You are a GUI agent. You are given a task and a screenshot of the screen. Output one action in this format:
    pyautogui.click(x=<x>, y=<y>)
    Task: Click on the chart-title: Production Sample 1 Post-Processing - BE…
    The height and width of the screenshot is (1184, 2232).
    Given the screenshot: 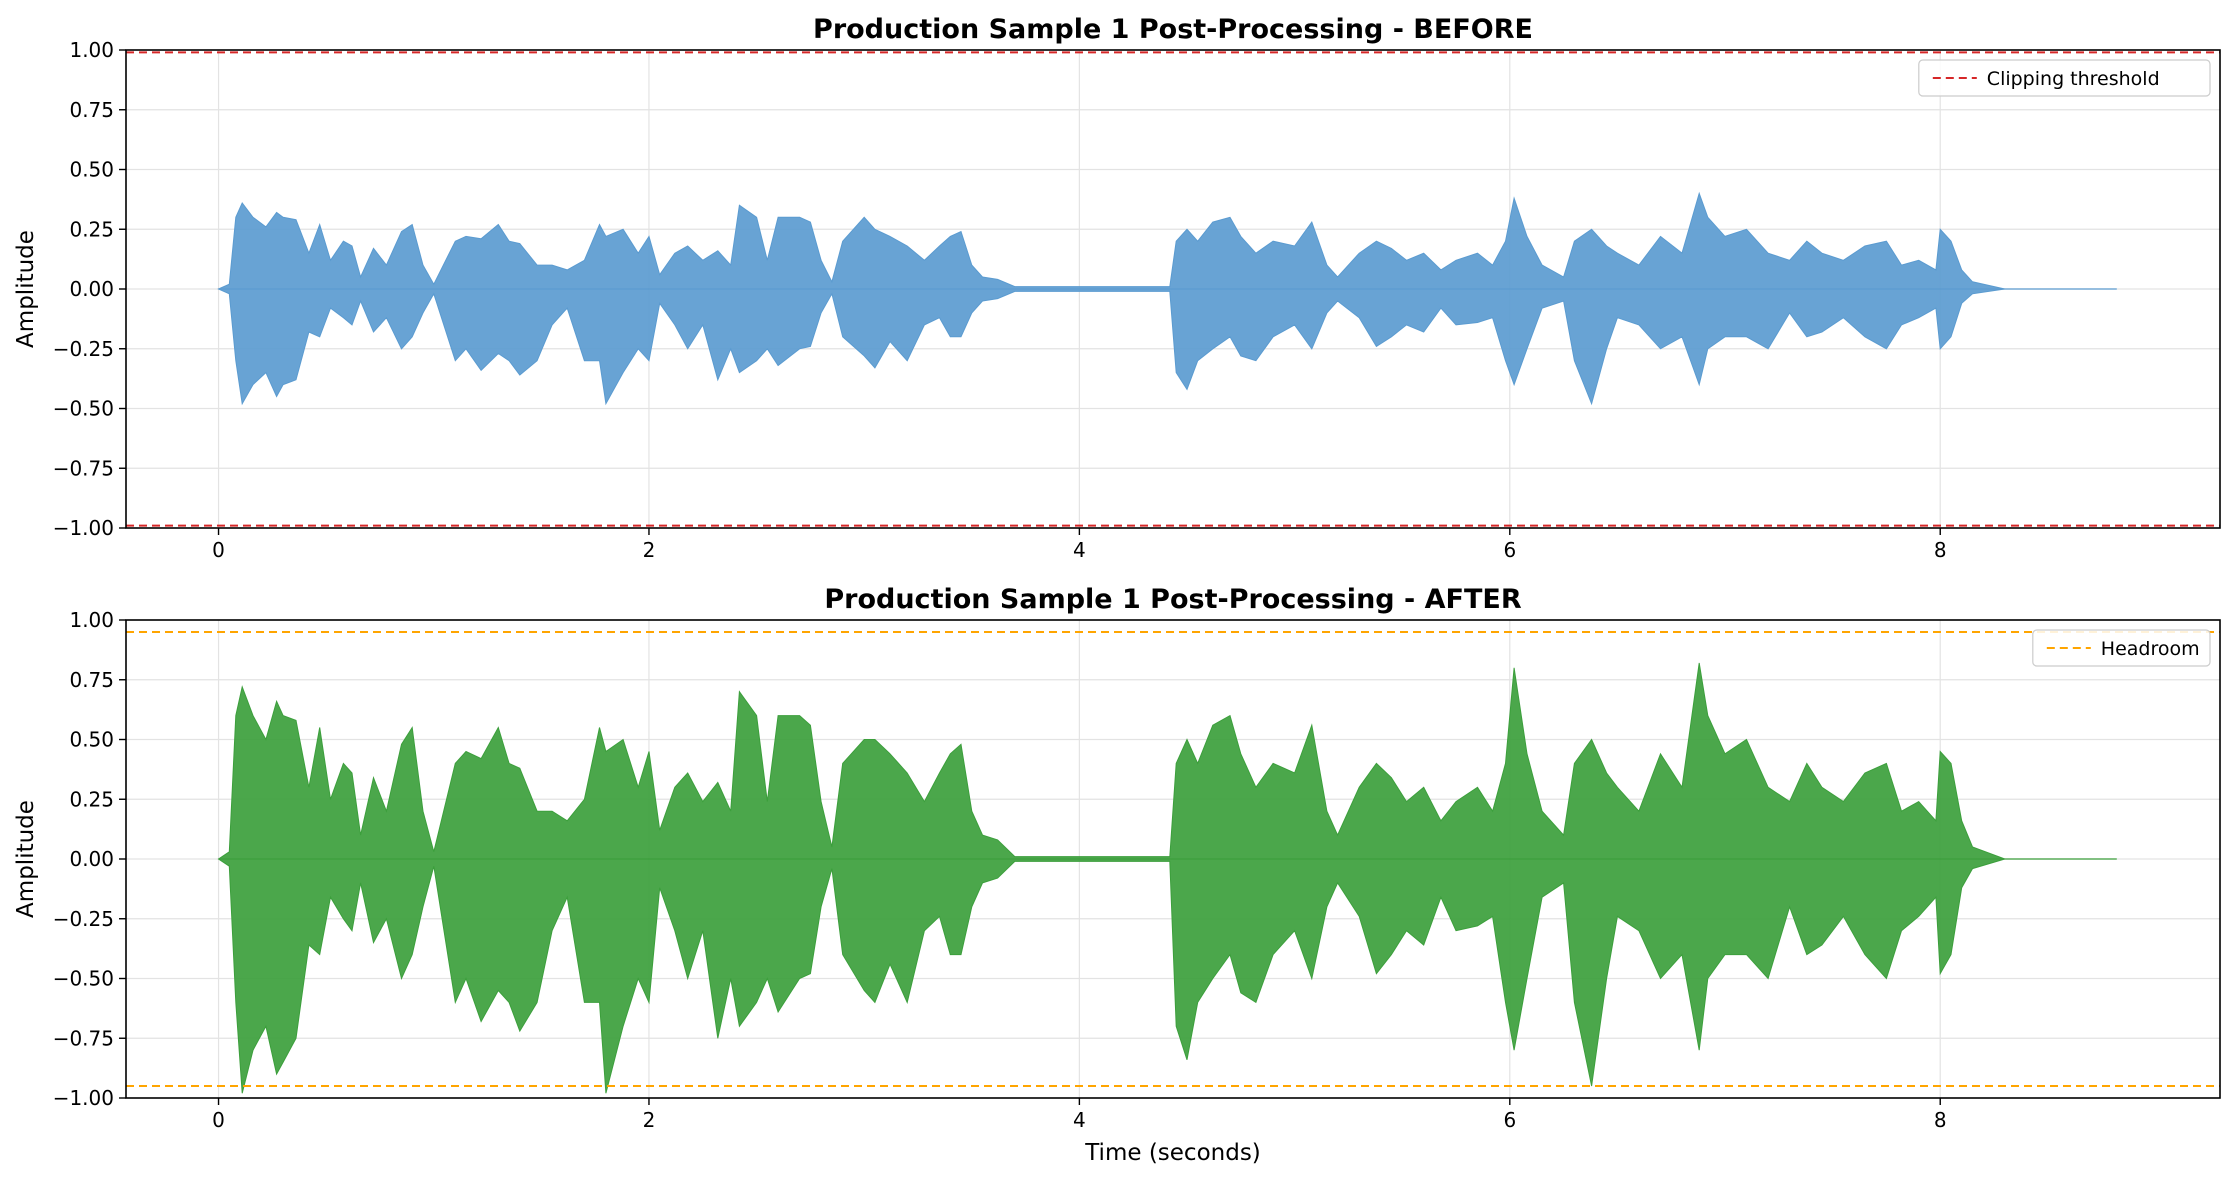 What is the action you would take?
    pyautogui.click(x=1173, y=29)
    